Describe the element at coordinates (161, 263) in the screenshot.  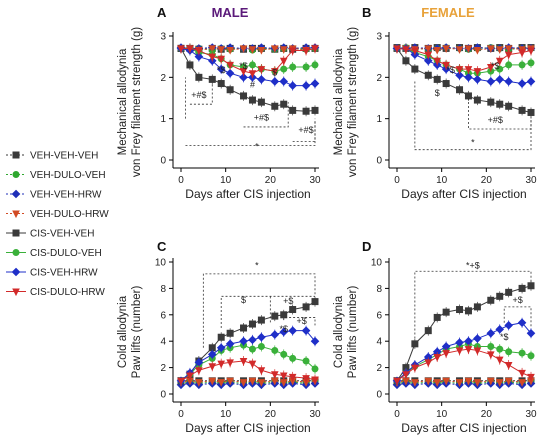
I see `y-tick-label: 10` at that location.